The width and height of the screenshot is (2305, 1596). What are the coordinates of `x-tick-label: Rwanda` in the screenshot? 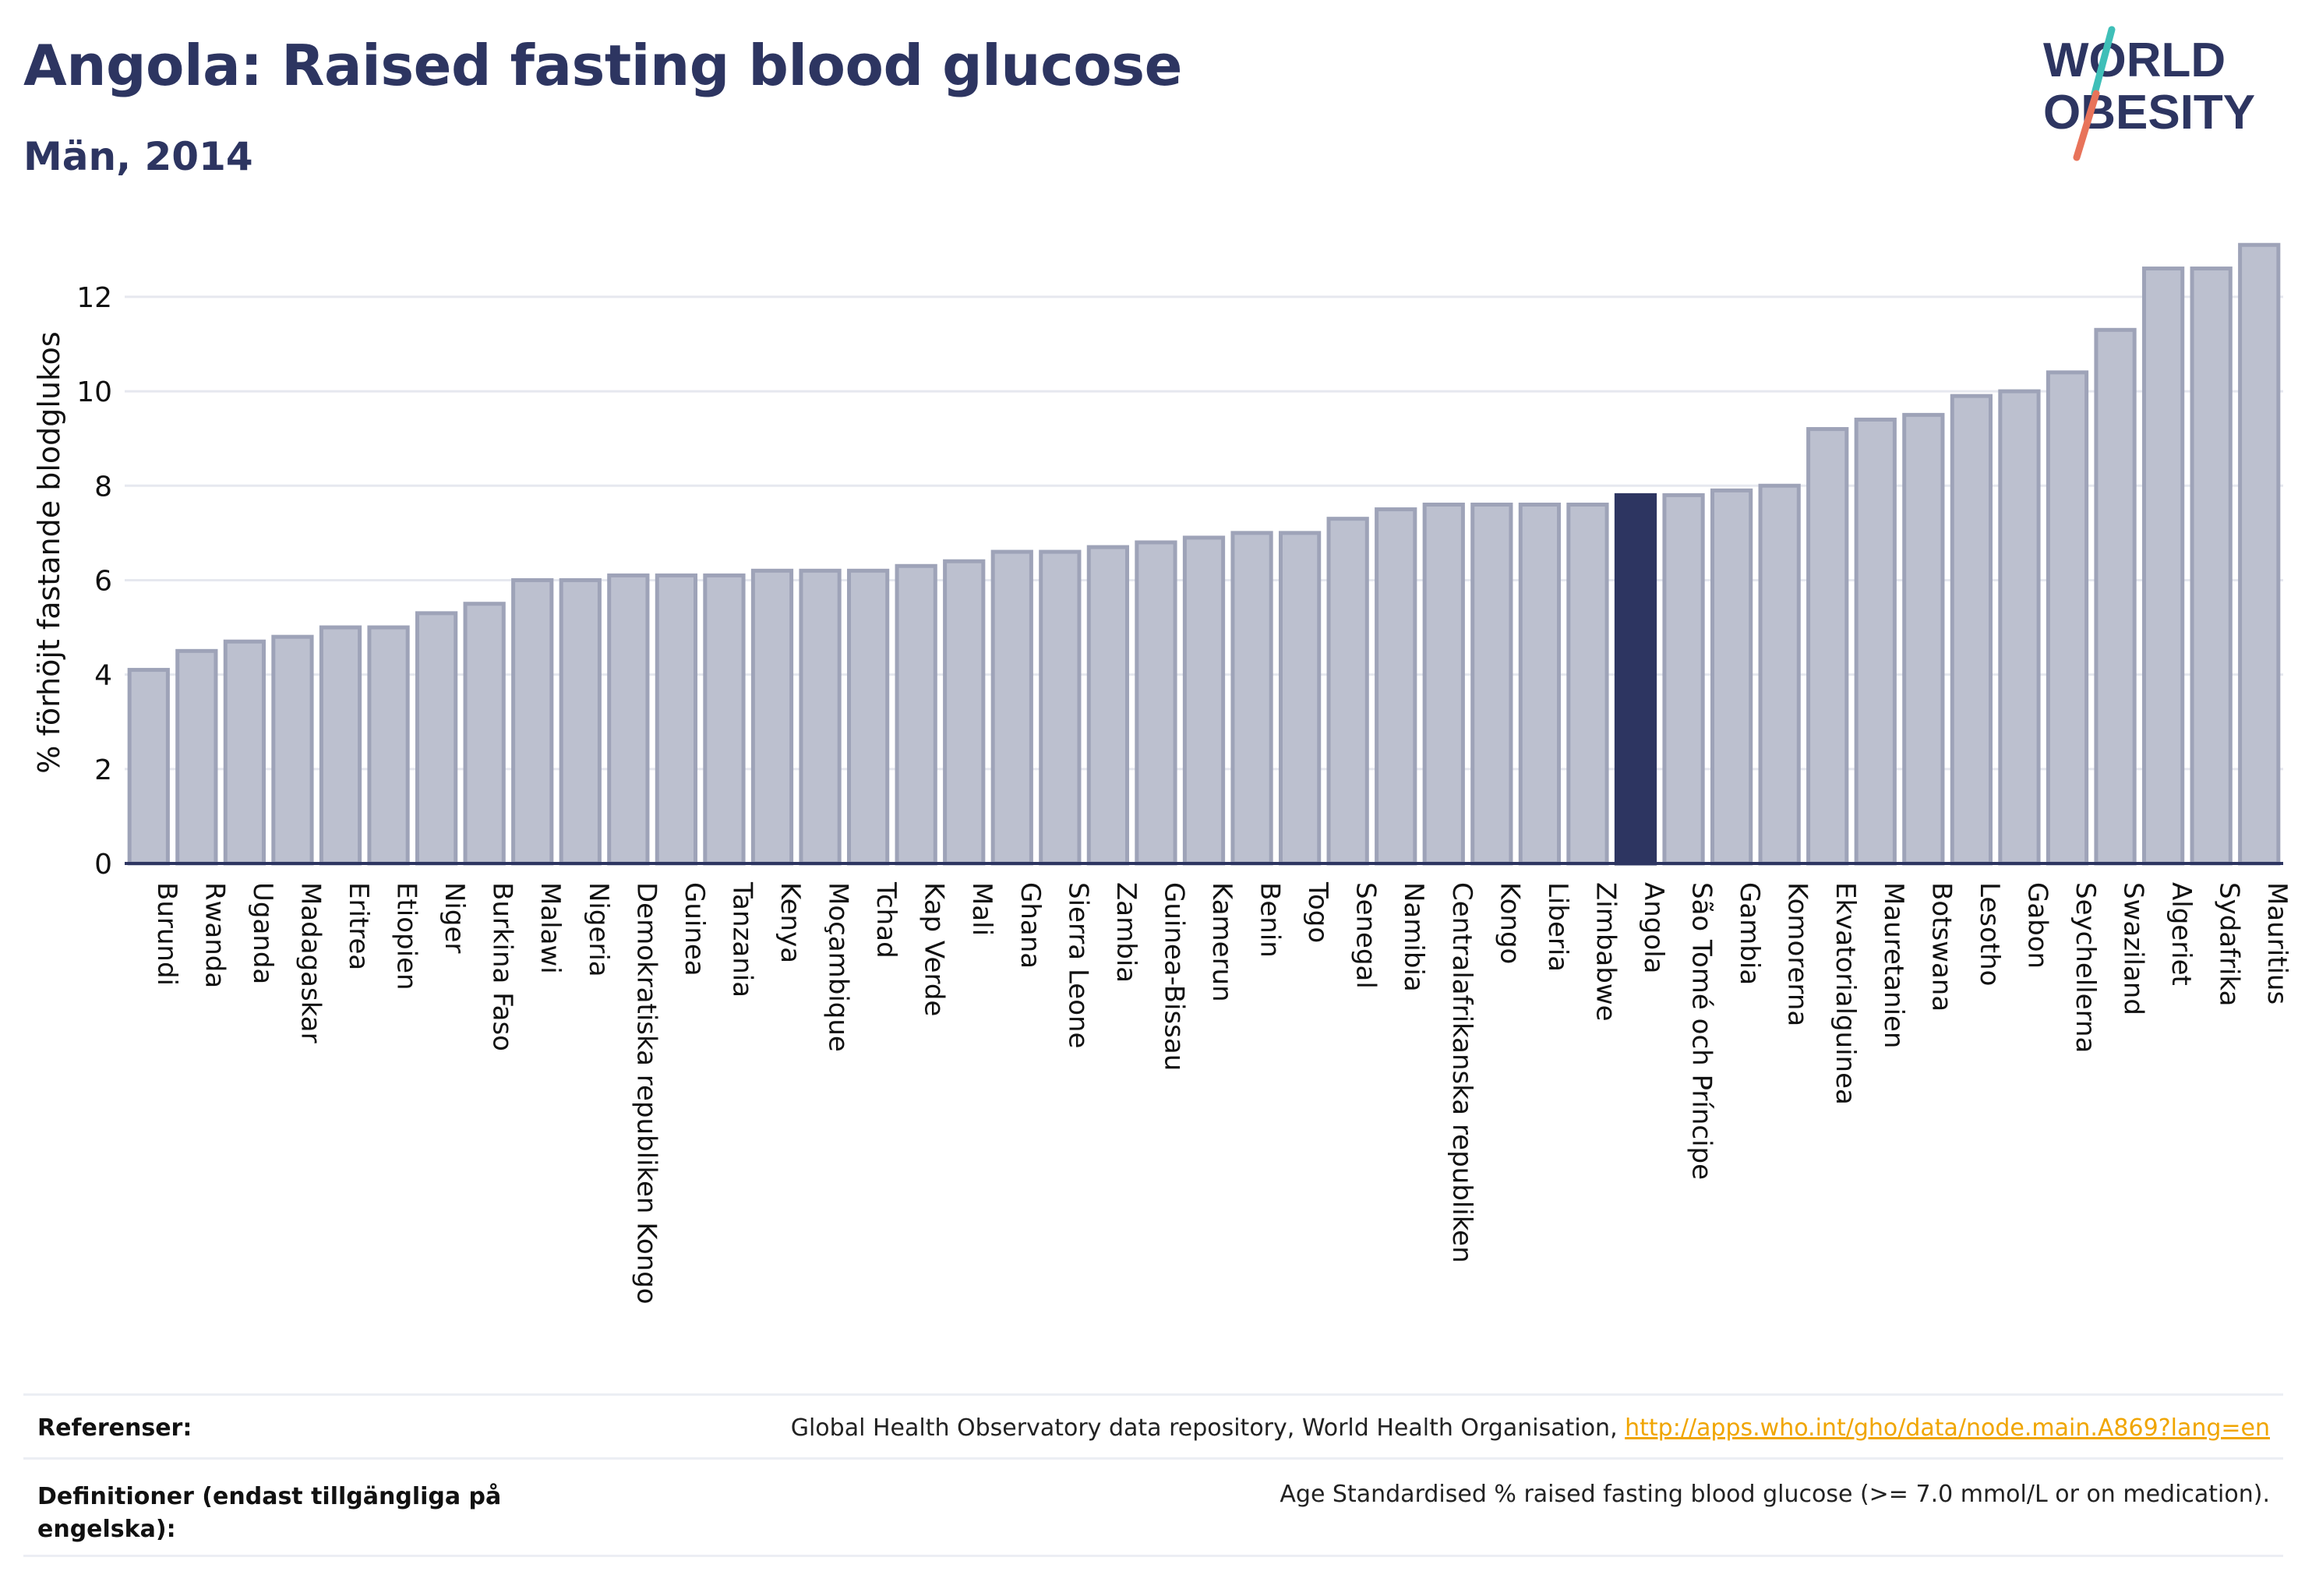 It's located at (215, 935).